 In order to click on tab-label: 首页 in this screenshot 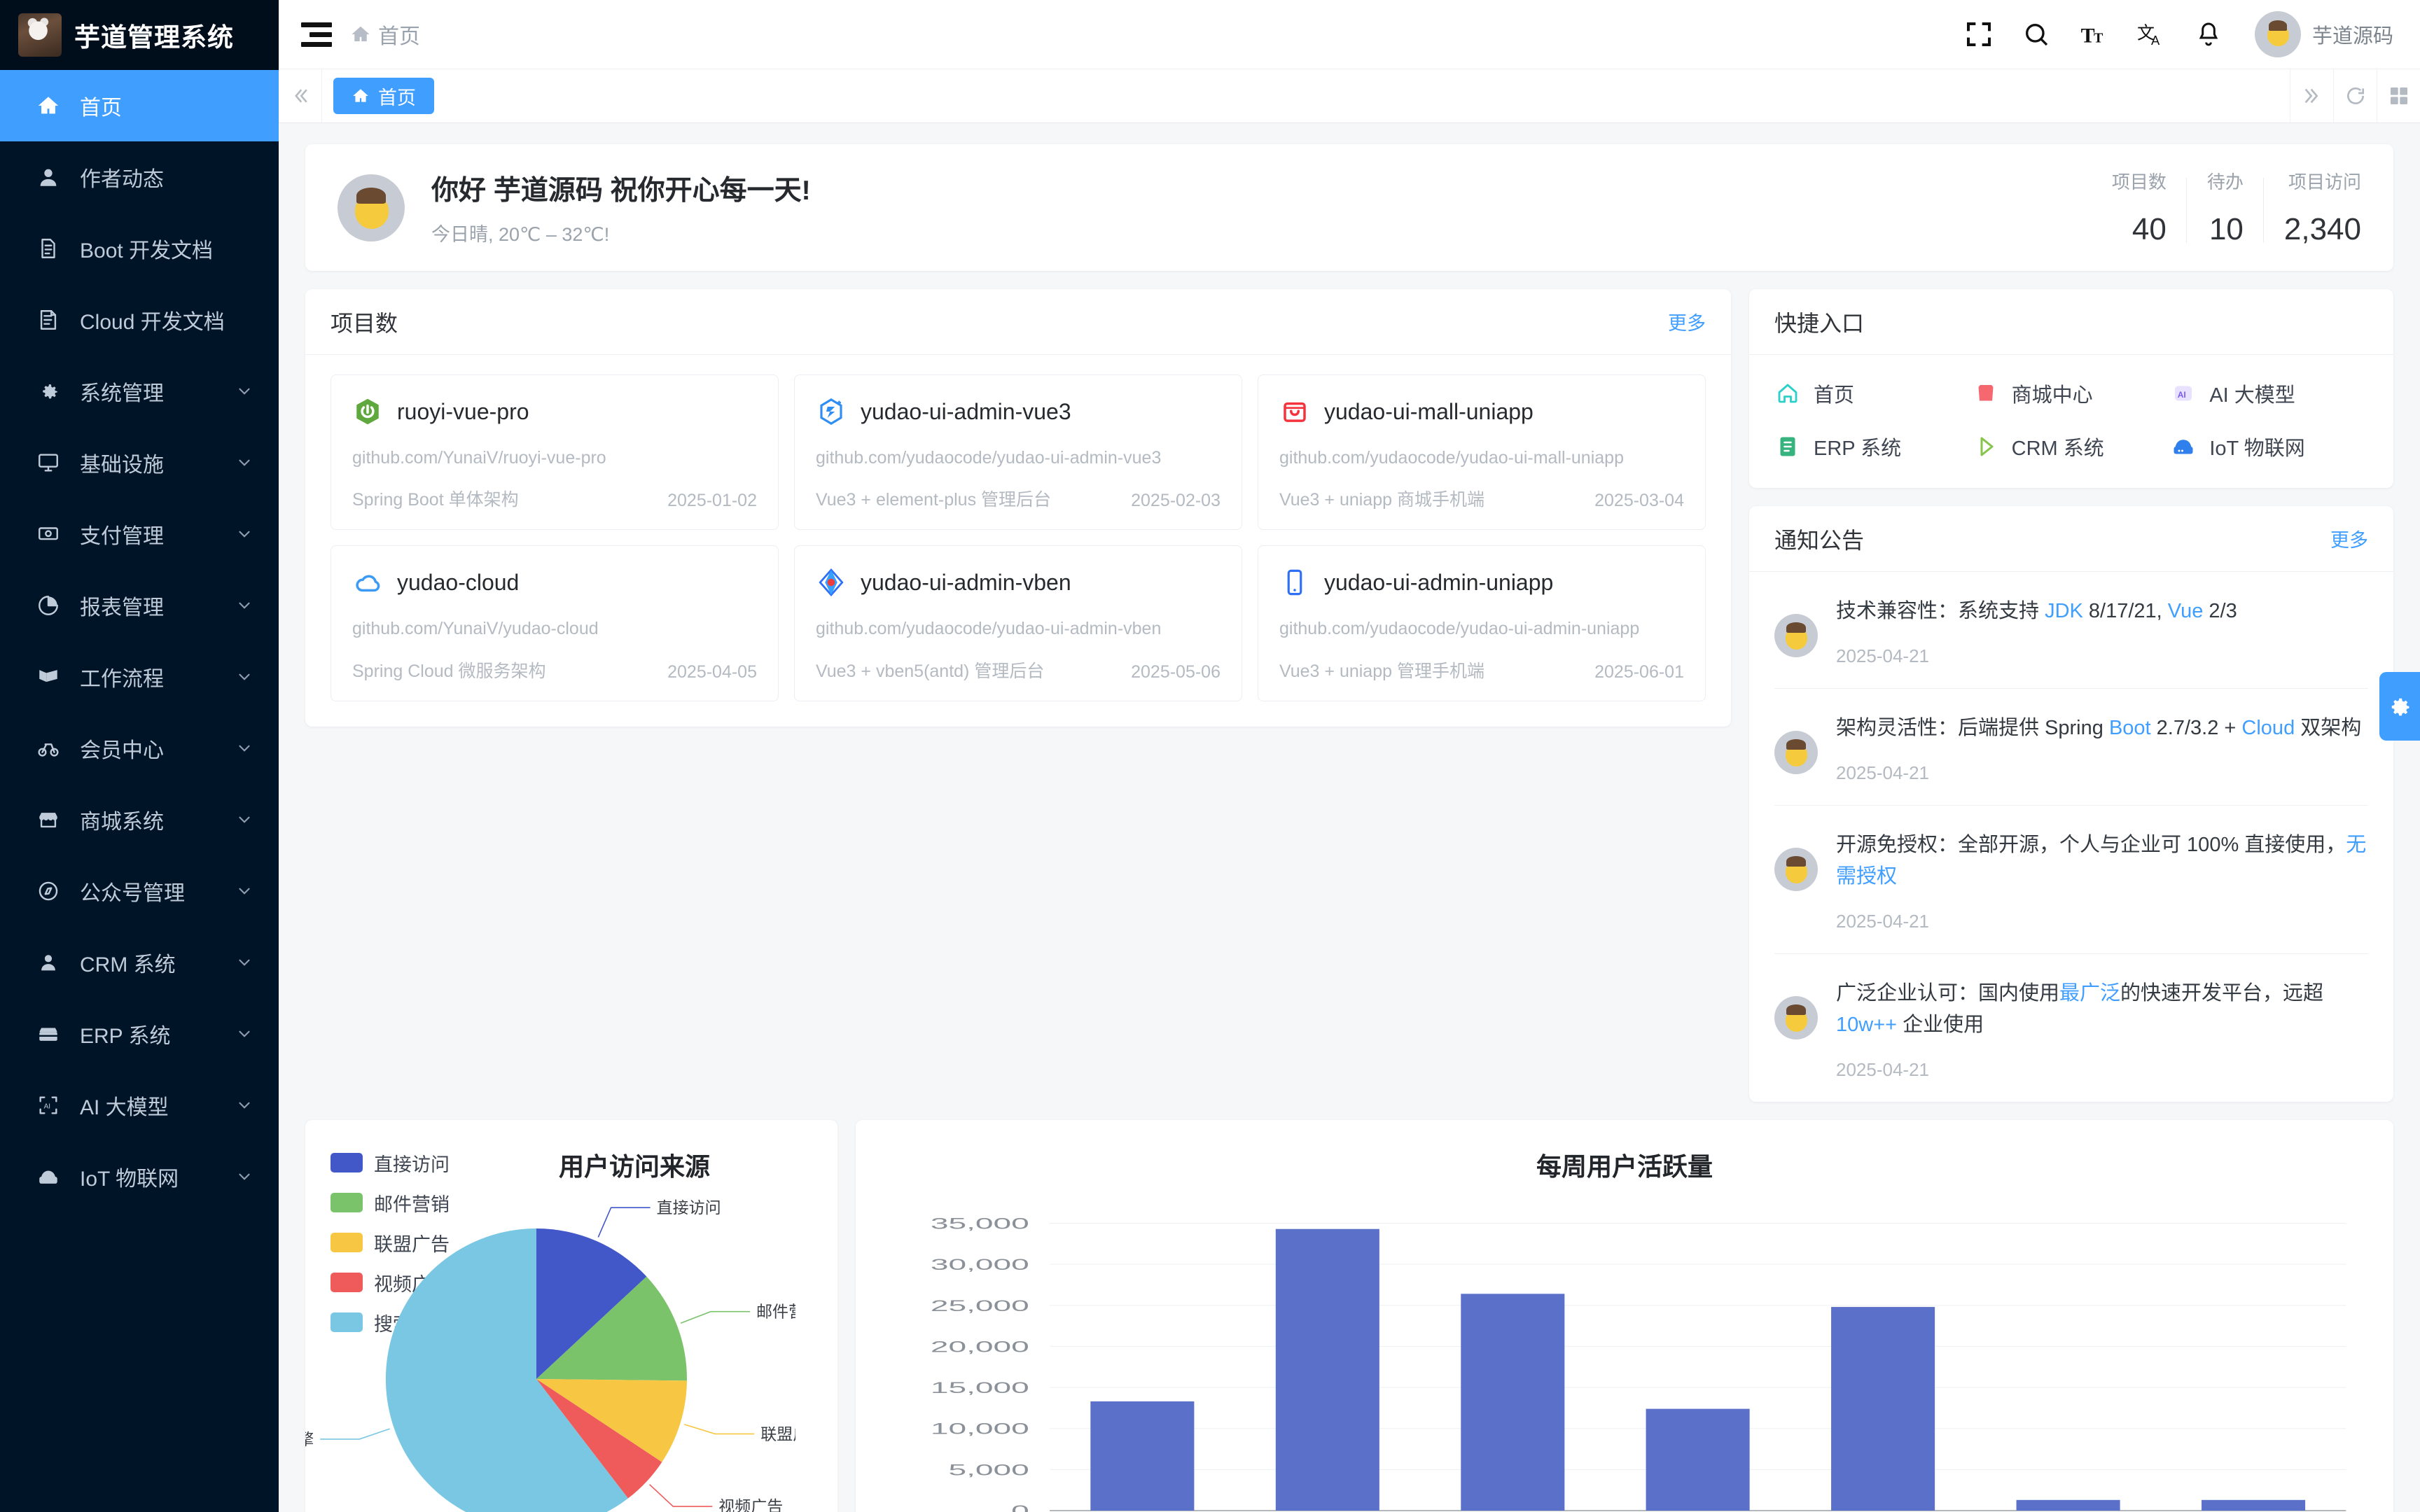, I will do `click(397, 97)`.